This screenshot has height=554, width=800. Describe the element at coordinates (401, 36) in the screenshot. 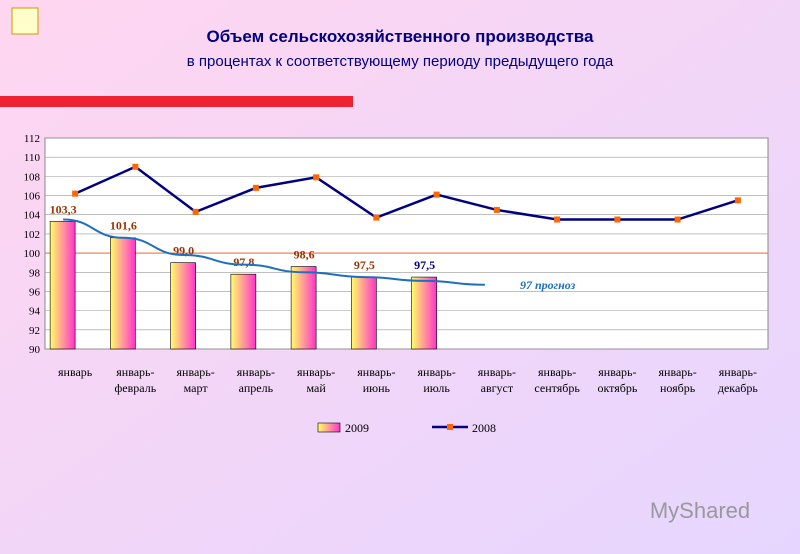

I see `chart-title: Объем сельскохозяйственного производства` at that location.